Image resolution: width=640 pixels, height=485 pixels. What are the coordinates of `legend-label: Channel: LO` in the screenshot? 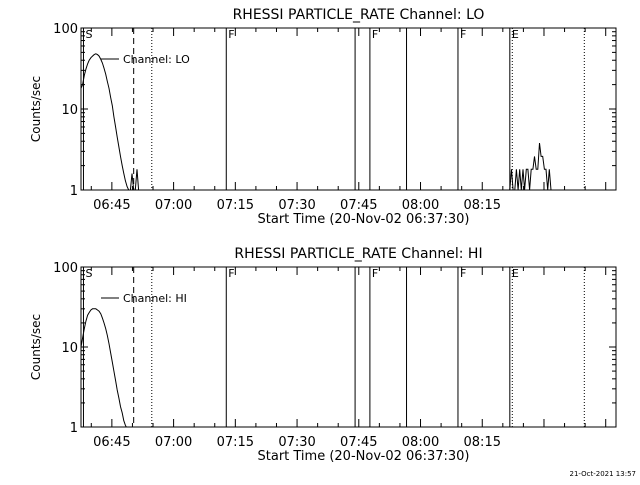 It's located at (156, 59).